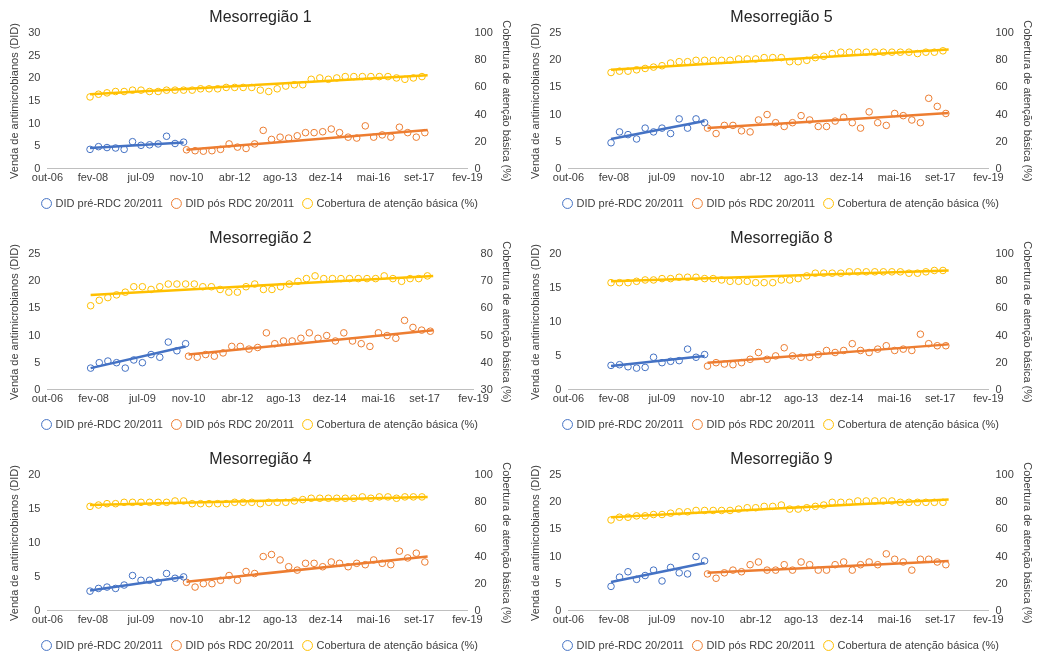 The image size is (1042, 664). Describe the element at coordinates (47, 619) in the screenshot. I see `x-tick-label: out-06` at that location.